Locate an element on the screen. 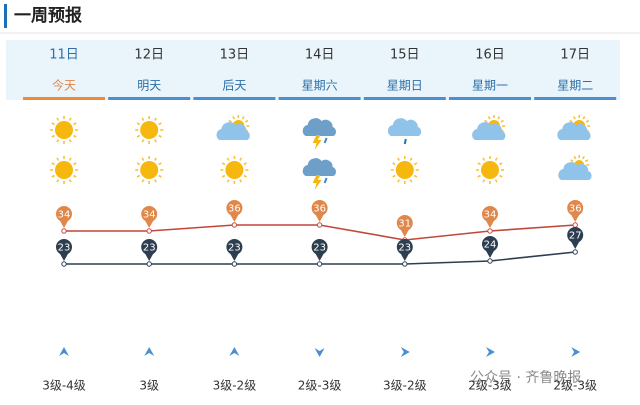 This screenshot has width=640, height=405. wind-level: 3级-4级 is located at coordinates (64, 386).